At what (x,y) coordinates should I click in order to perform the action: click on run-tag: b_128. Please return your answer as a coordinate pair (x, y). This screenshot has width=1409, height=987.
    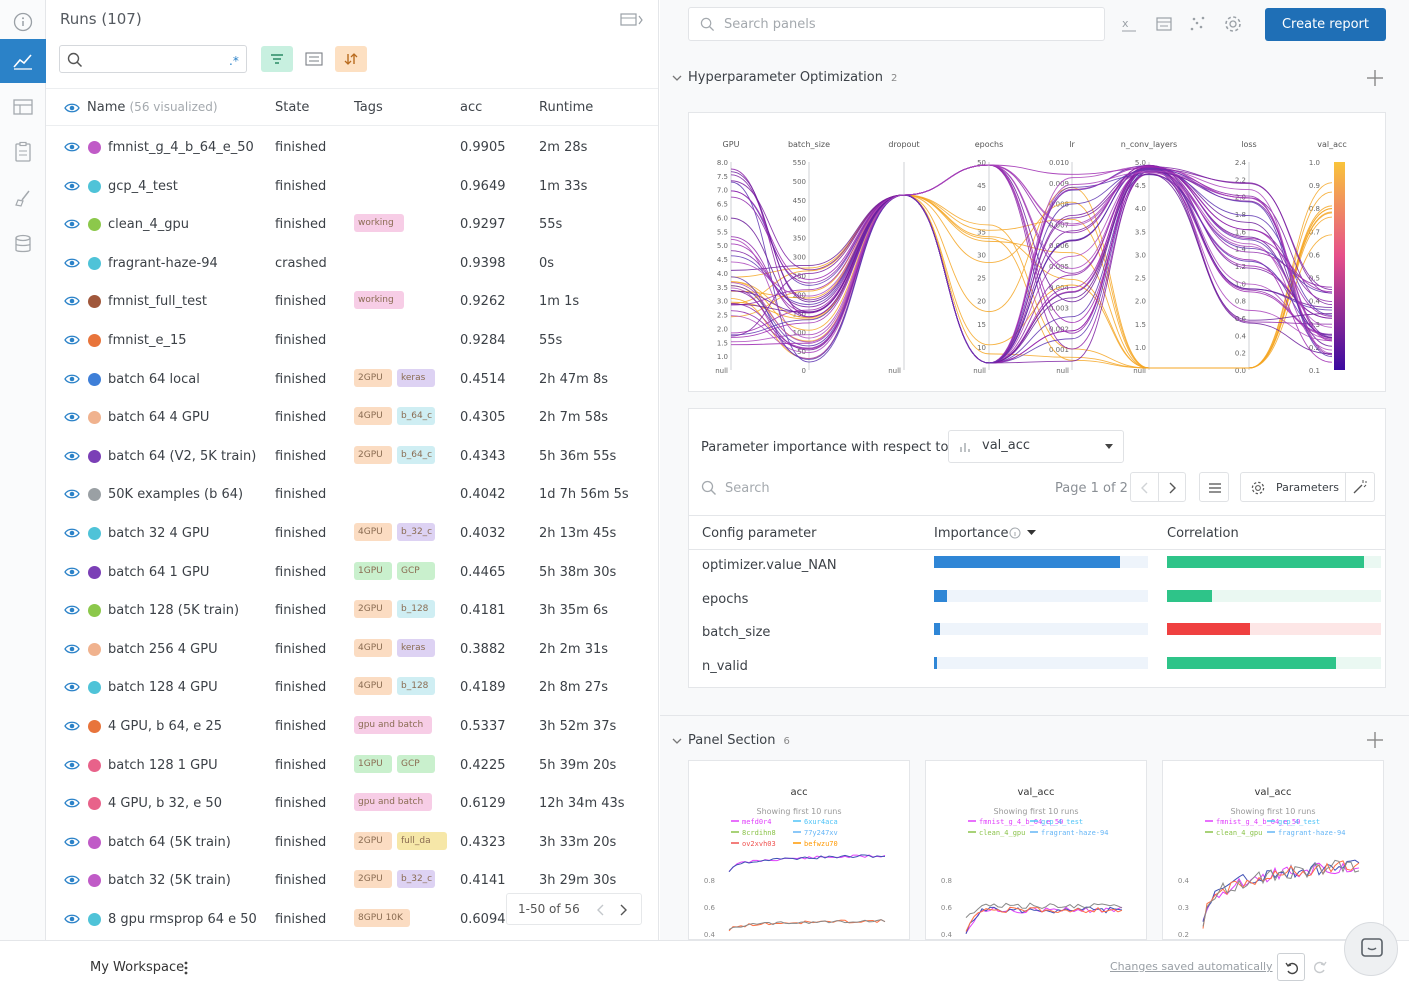
    Looking at the image, I should click on (416, 686).